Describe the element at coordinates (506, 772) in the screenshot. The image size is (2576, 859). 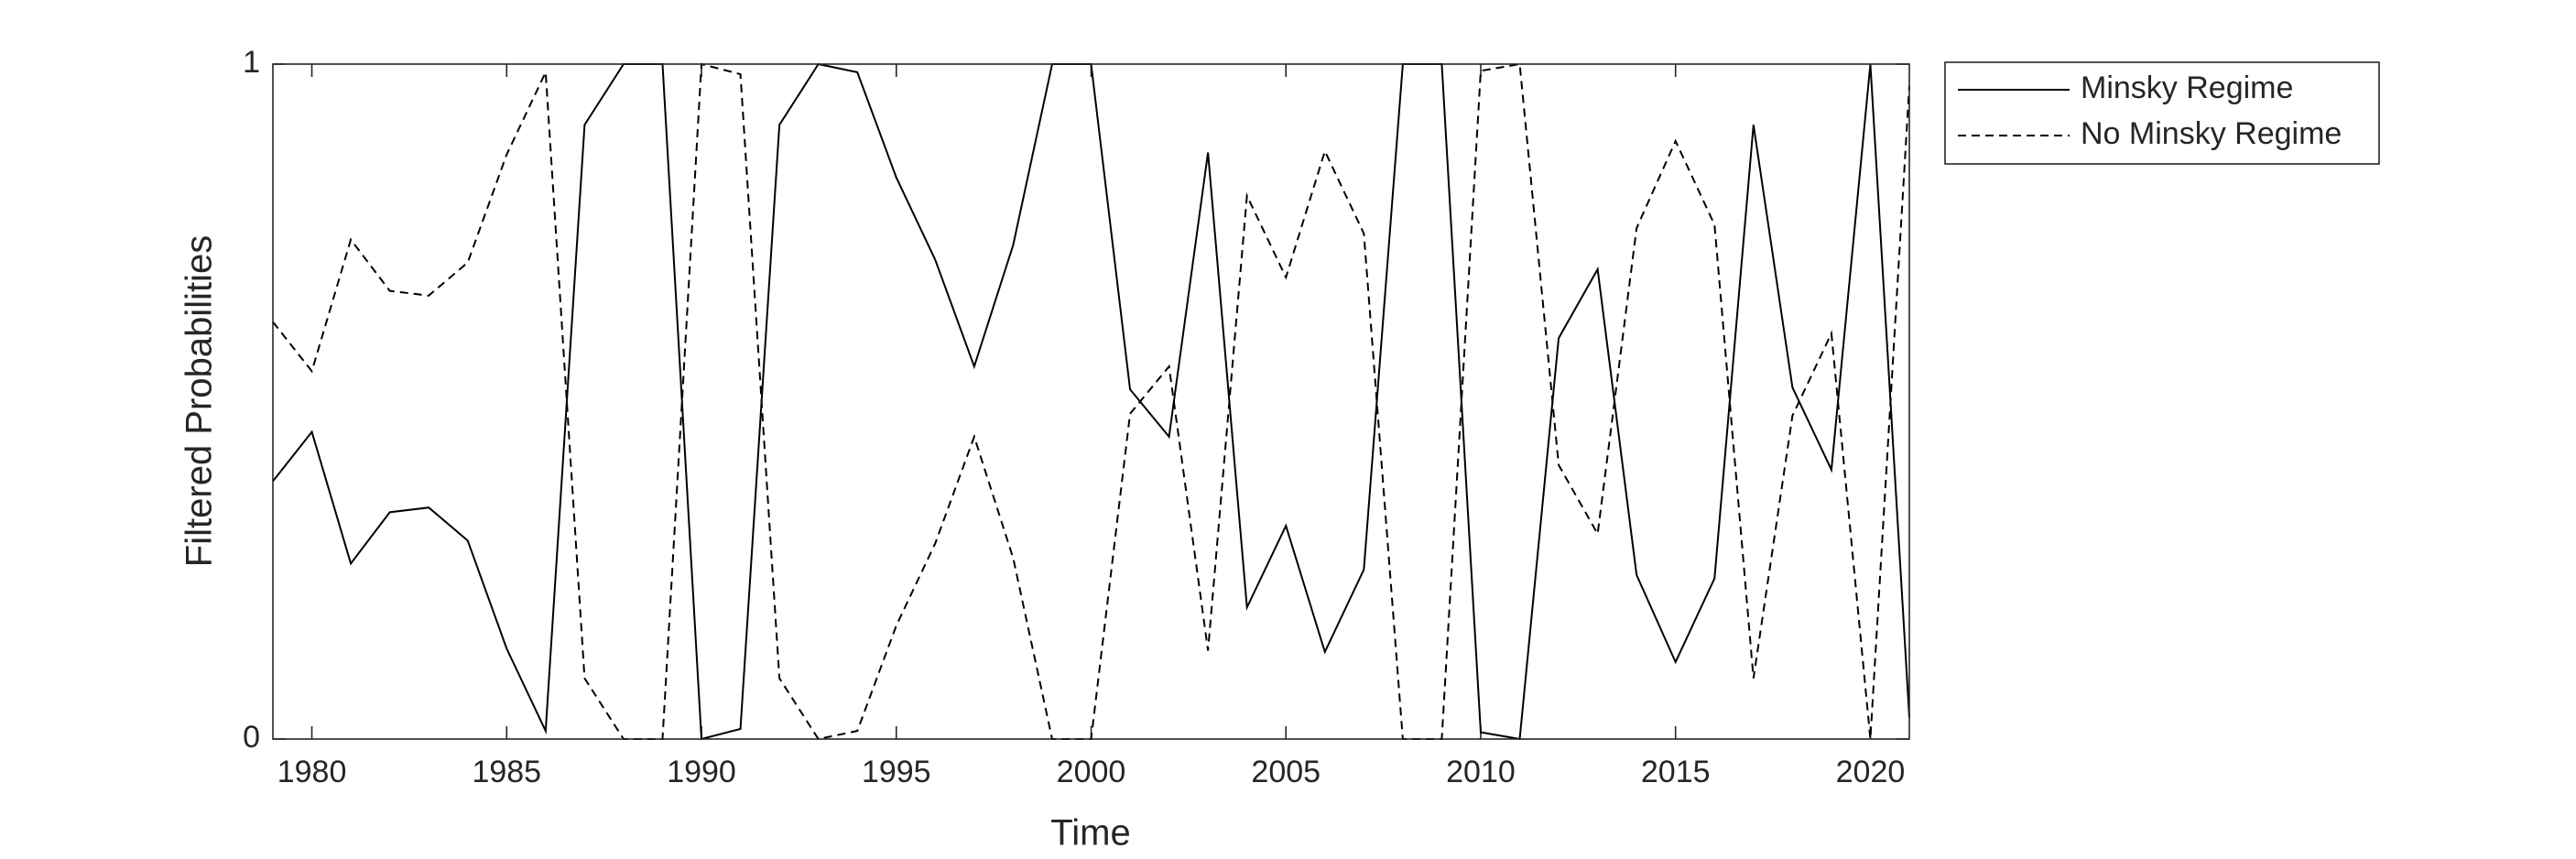
I see `x-tick-label: 1985` at that location.